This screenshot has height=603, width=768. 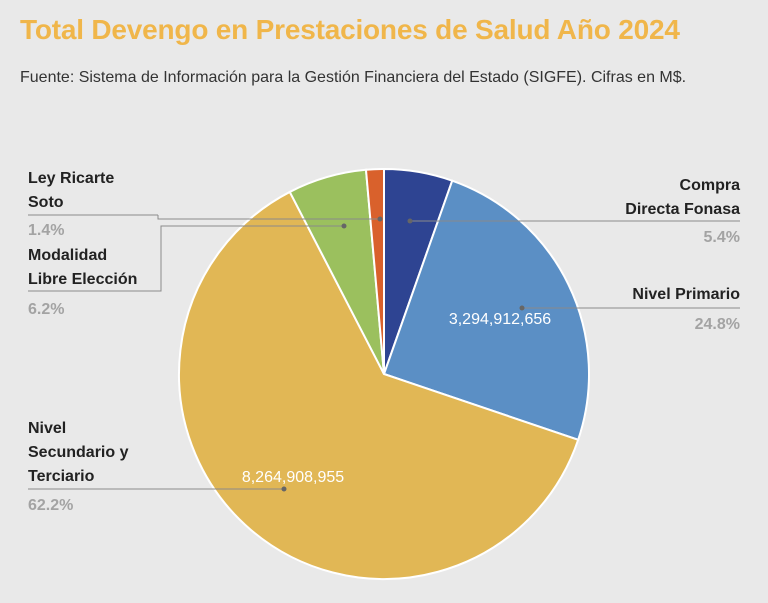 What do you see at coordinates (71, 190) in the screenshot?
I see `slice-label-ricarte: Ley Ricarte Soto` at bounding box center [71, 190].